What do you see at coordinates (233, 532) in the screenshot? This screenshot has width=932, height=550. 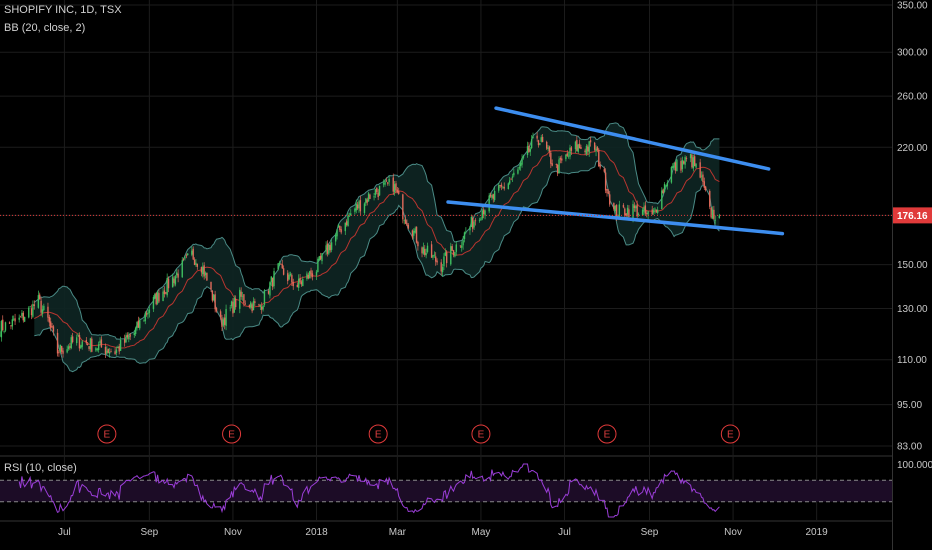 I see `time-tick-label: Nov` at bounding box center [233, 532].